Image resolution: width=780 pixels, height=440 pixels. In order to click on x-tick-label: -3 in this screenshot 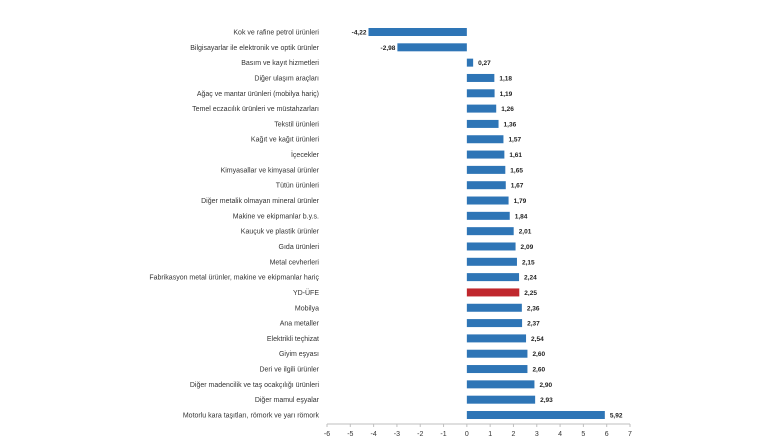, I will do `click(397, 434)`.